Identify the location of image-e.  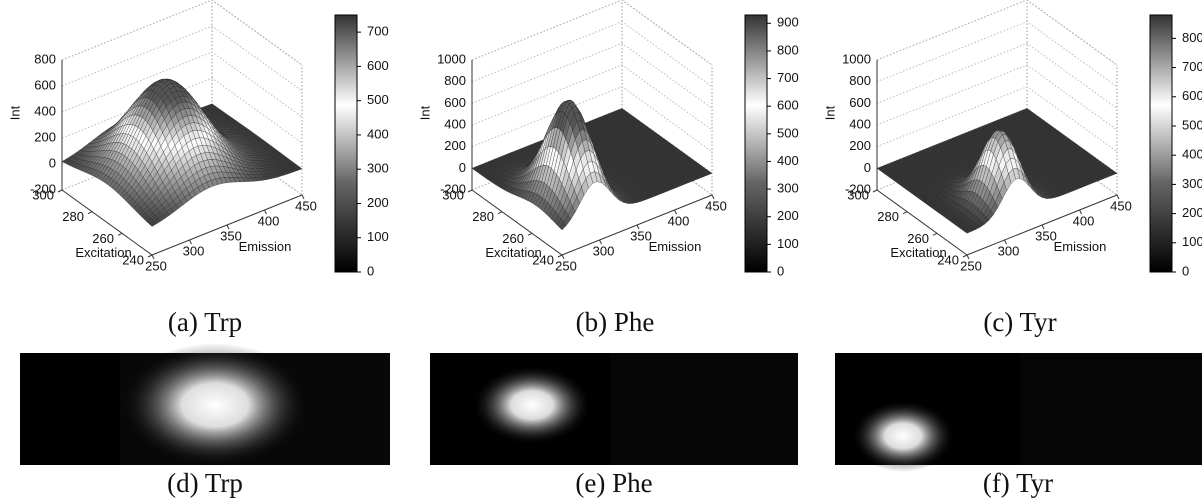
(614, 409).